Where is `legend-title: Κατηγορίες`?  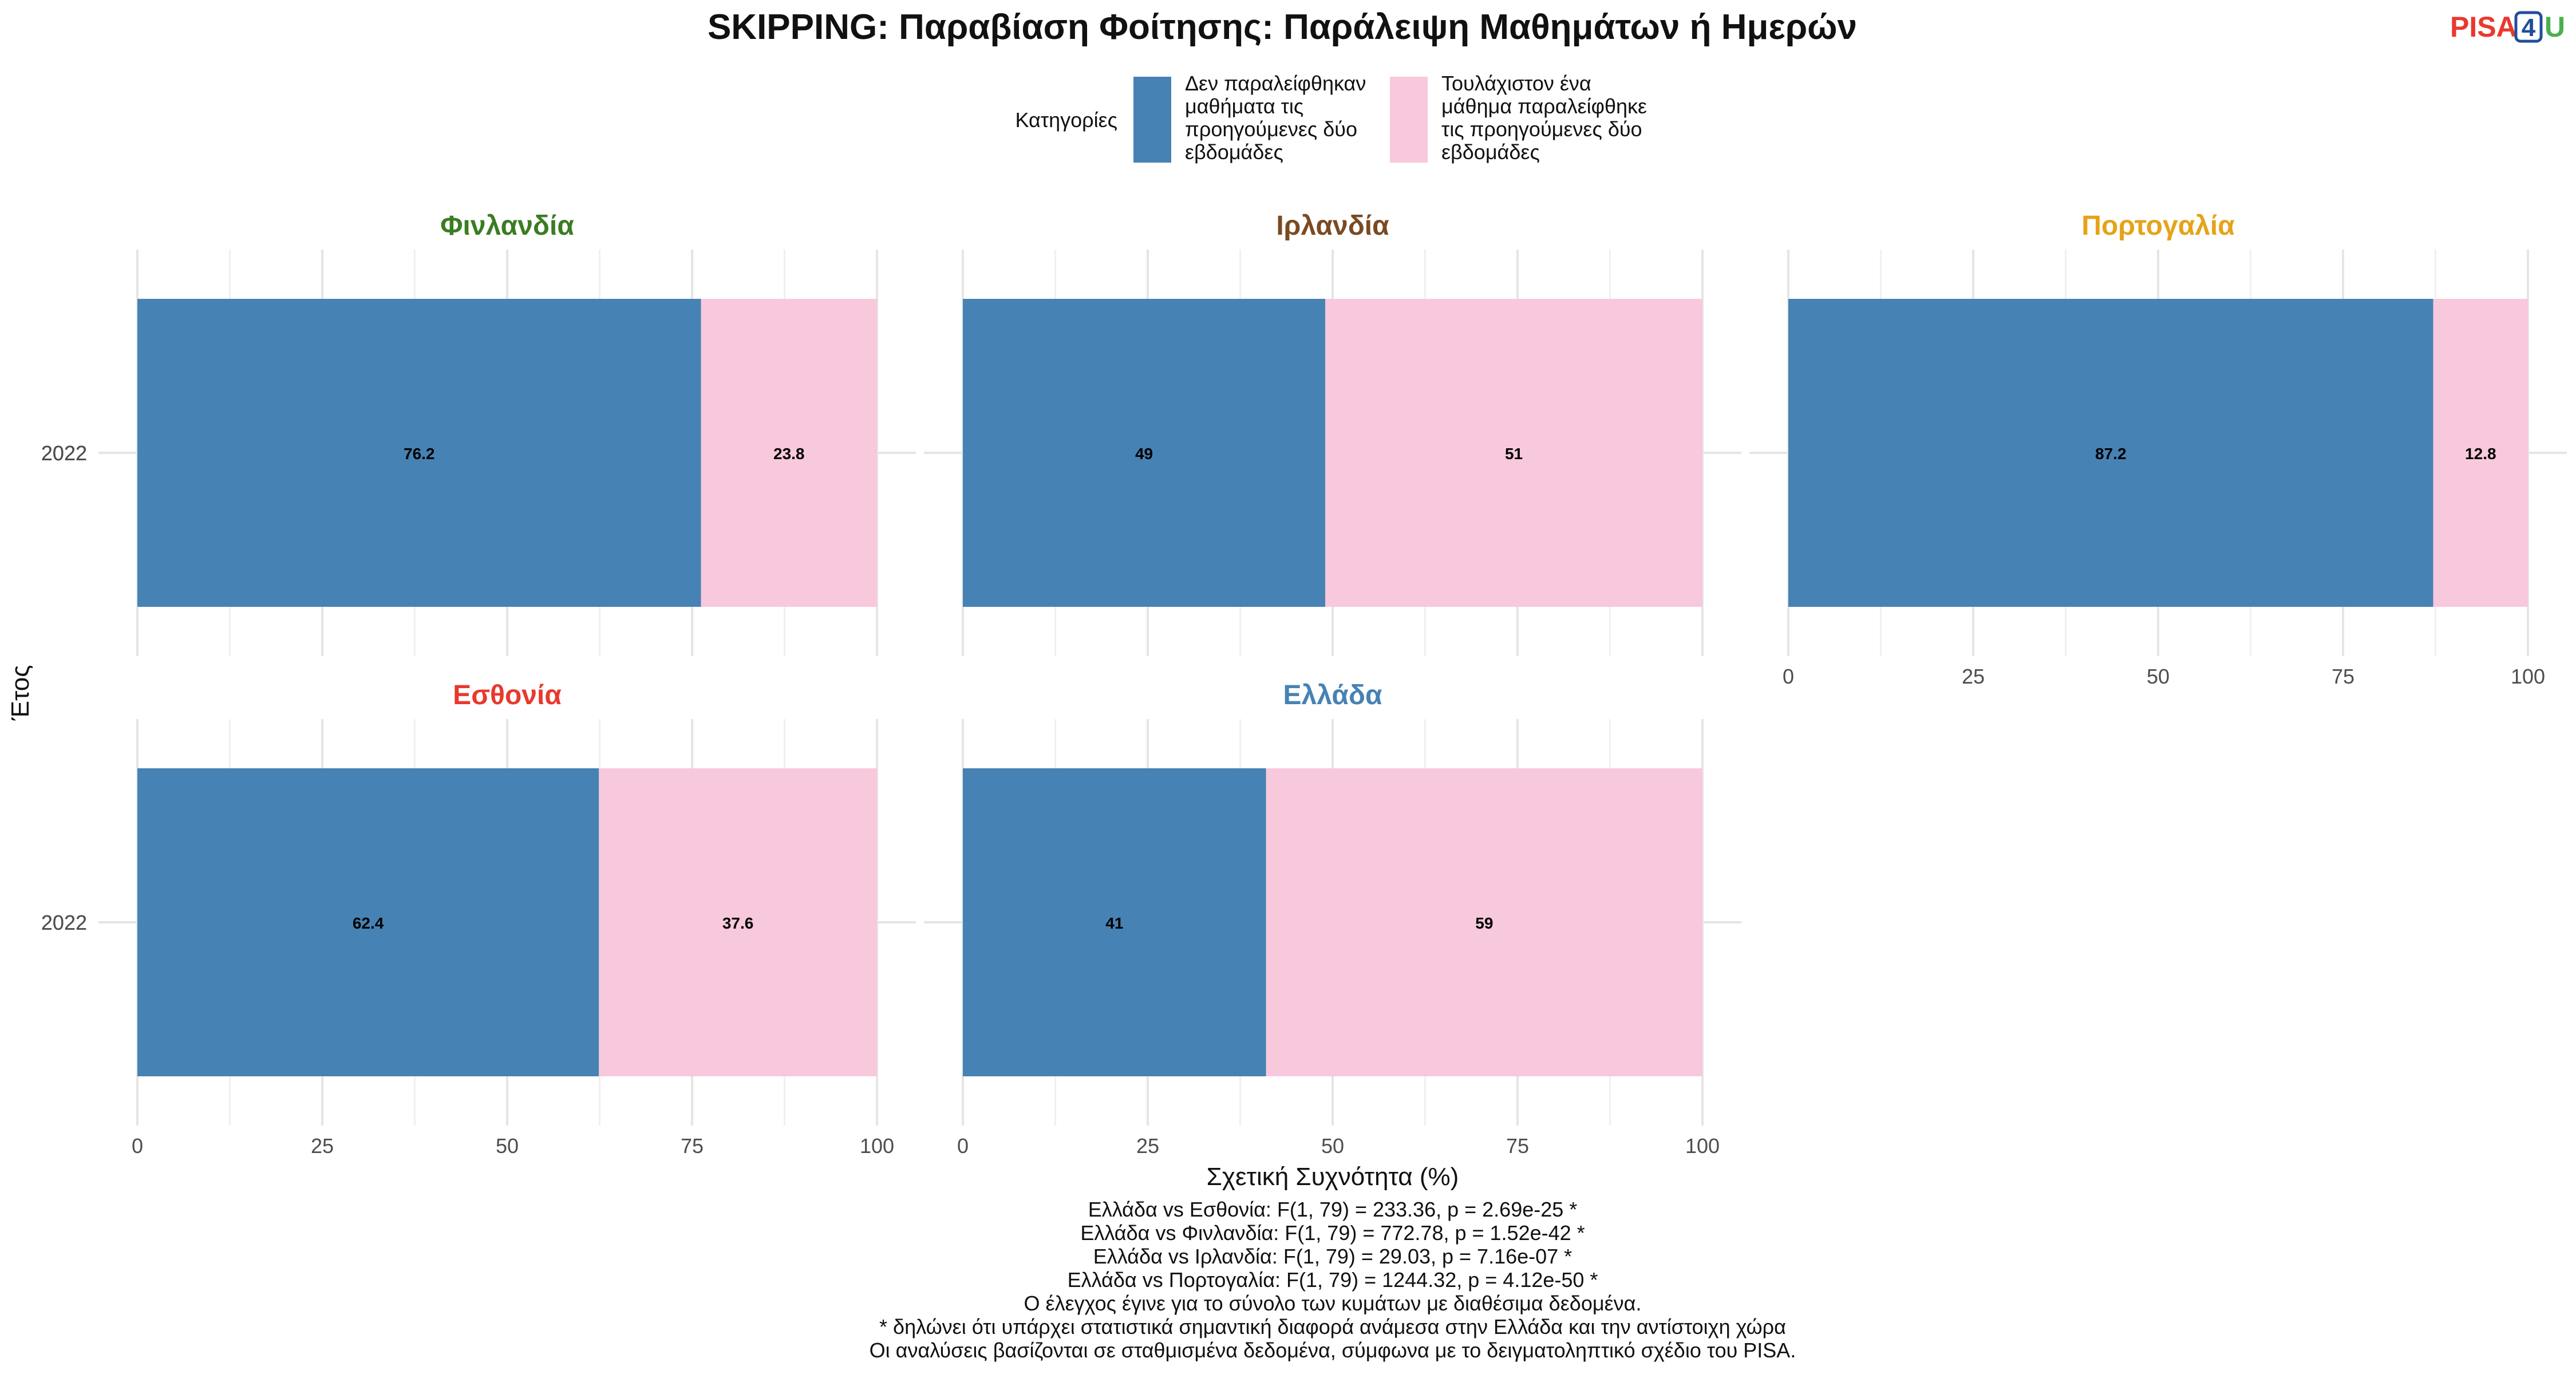 legend-title: Κατηγορίες is located at coordinates (1066, 120).